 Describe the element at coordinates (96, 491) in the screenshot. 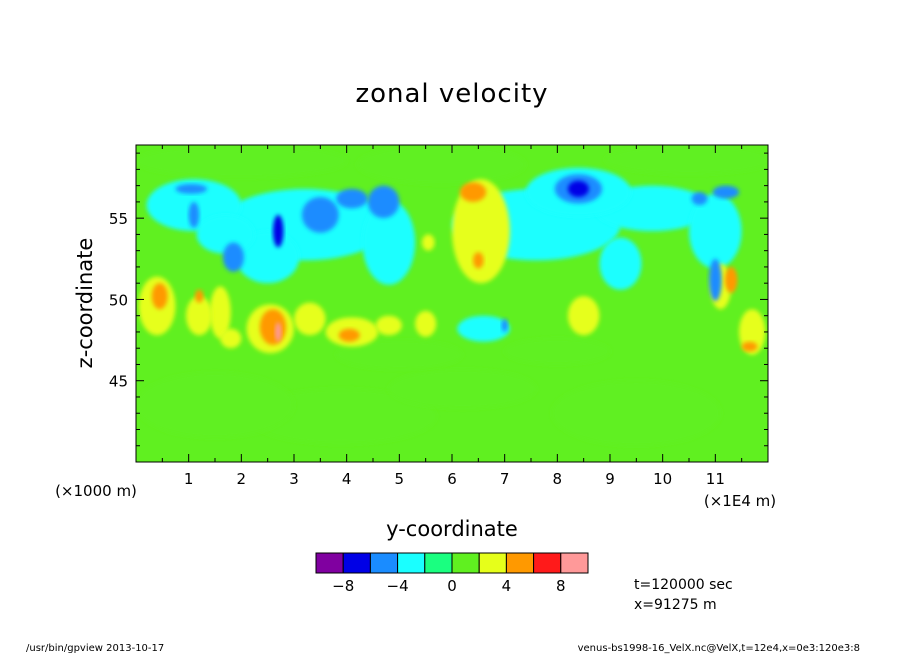

I see `y-axis-units: (×1000 m)` at that location.